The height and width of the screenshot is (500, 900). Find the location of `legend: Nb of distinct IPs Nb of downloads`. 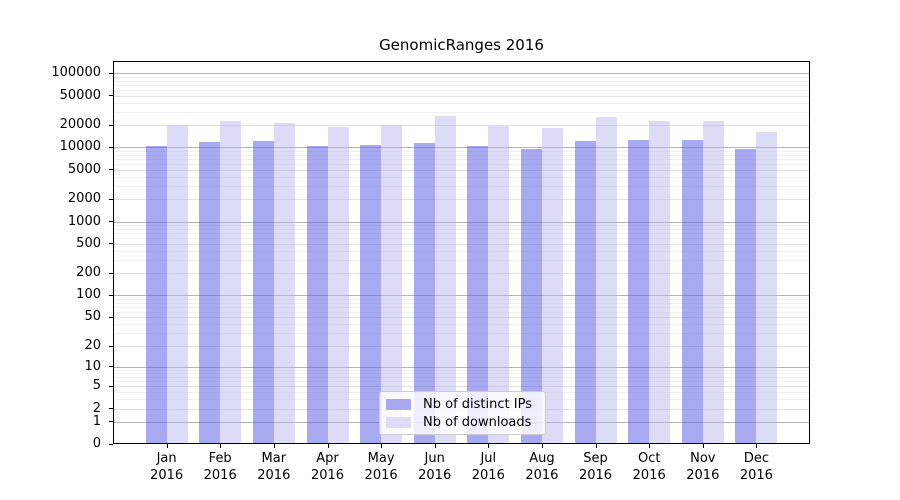

legend: Nb of distinct IPs Nb of downloads is located at coordinates (462, 413).